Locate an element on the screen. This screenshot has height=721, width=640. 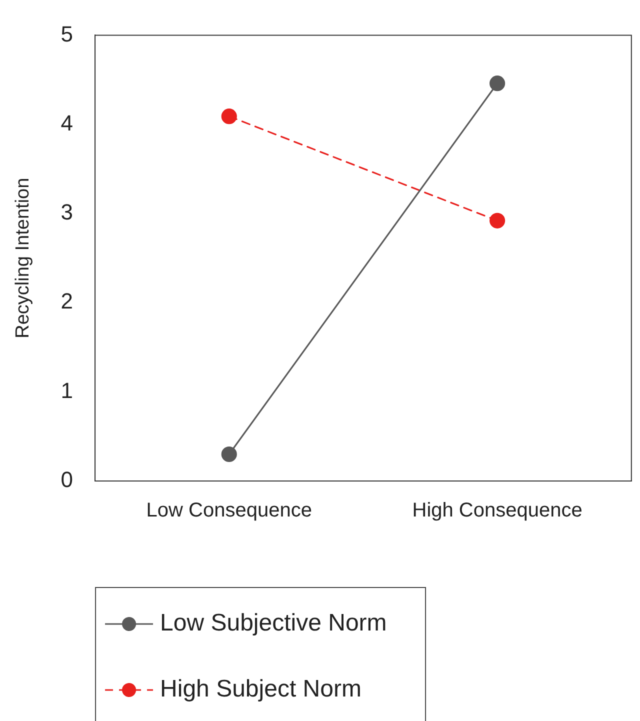
y-axis-title: Recycling Intention is located at coordinates (23, 258).